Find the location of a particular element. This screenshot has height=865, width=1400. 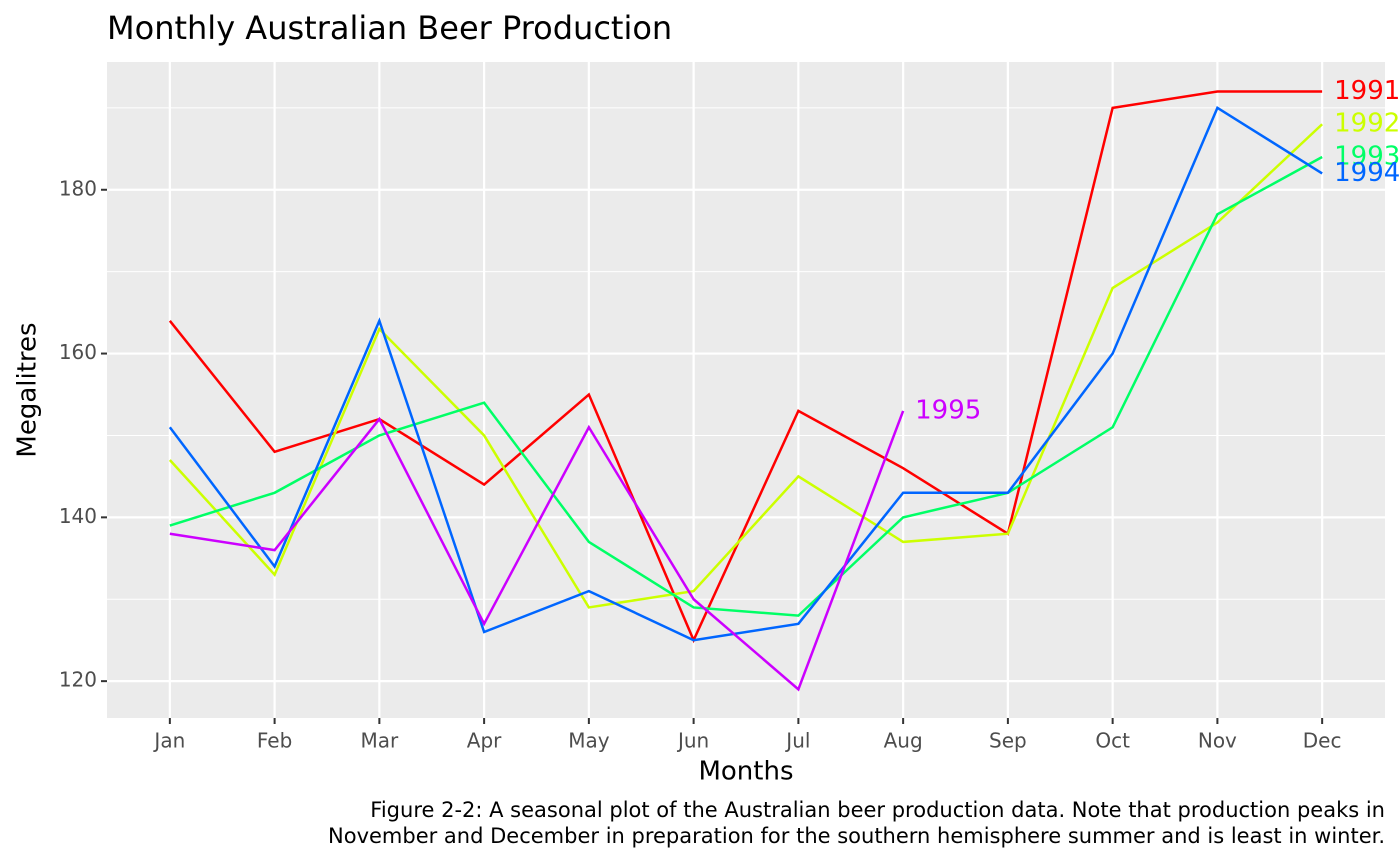

x-tick-label: Feb is located at coordinates (274, 741).